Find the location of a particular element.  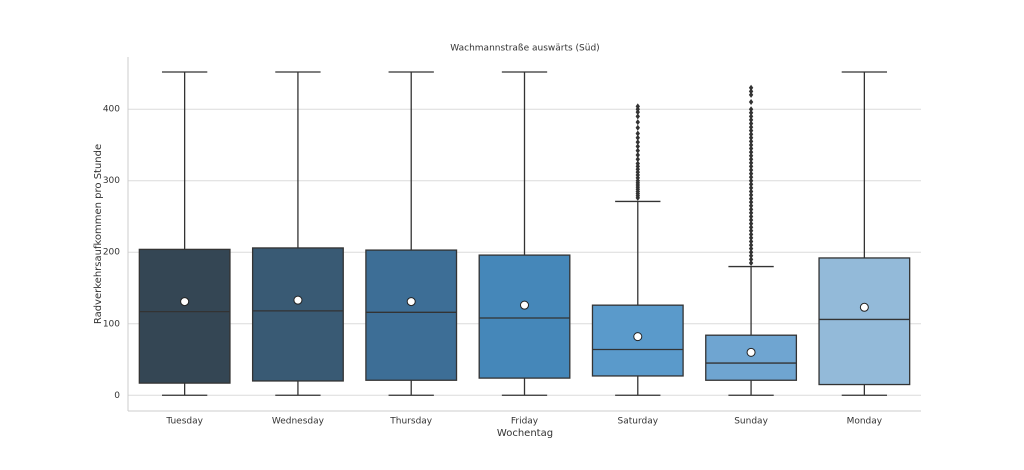

x-tick-label: Wednesday is located at coordinates (298, 422).